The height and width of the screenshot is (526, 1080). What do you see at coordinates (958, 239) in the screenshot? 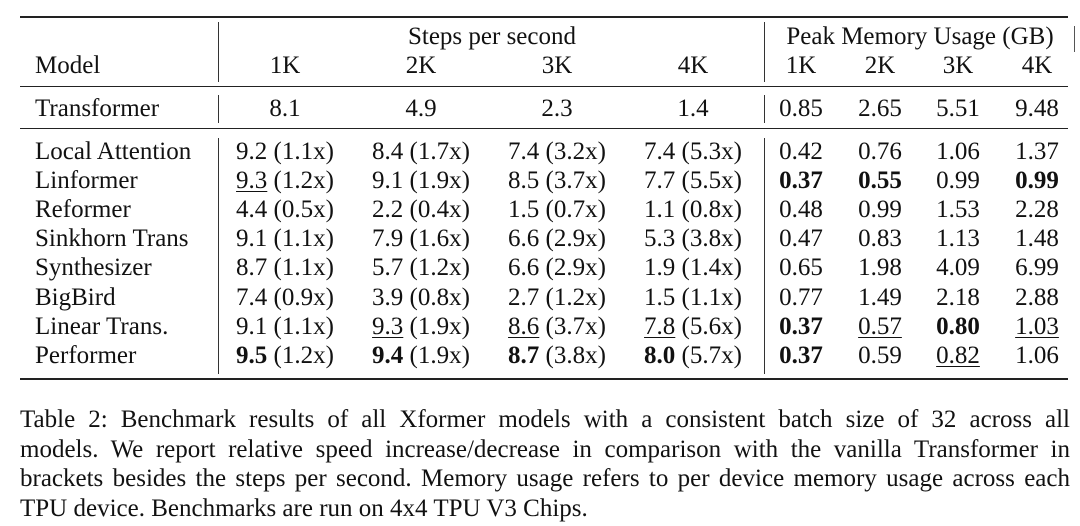
I see `cell-value: 1.13` at bounding box center [958, 239].